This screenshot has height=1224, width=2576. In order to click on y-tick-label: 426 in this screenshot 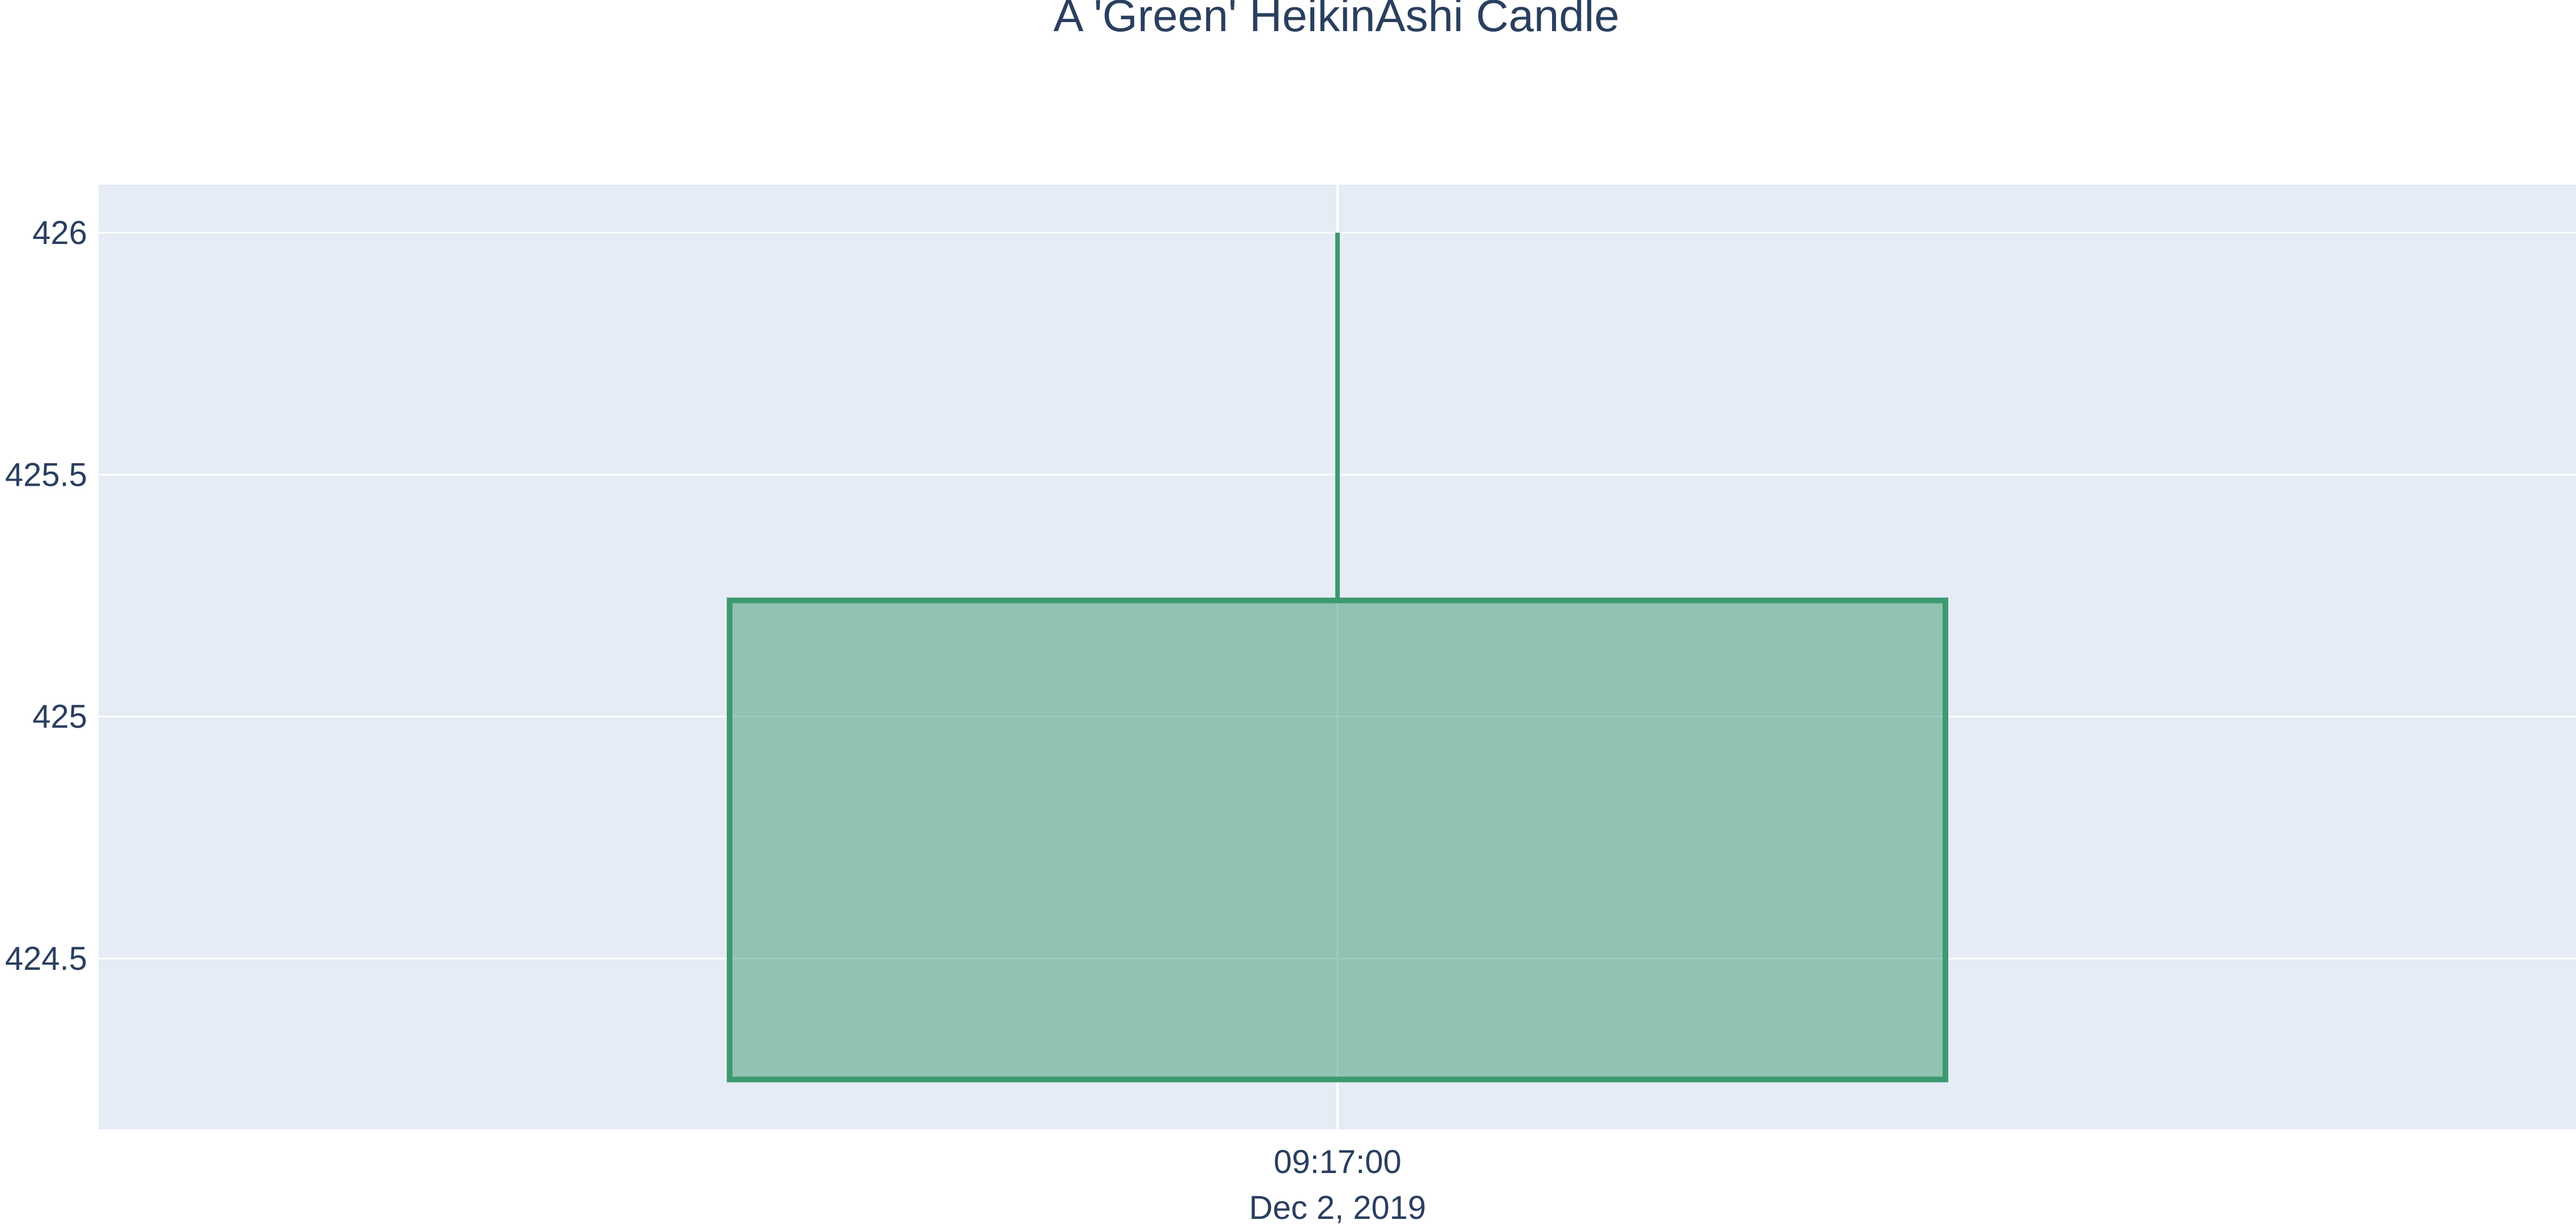, I will do `click(59, 233)`.